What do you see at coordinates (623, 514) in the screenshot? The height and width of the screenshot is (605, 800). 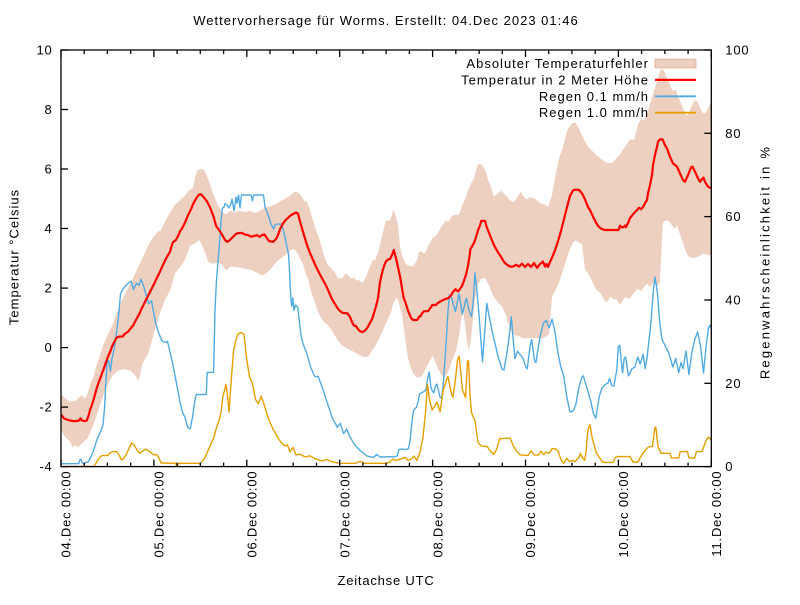 I see `svg-text: 10.Dec 00:00` at bounding box center [623, 514].